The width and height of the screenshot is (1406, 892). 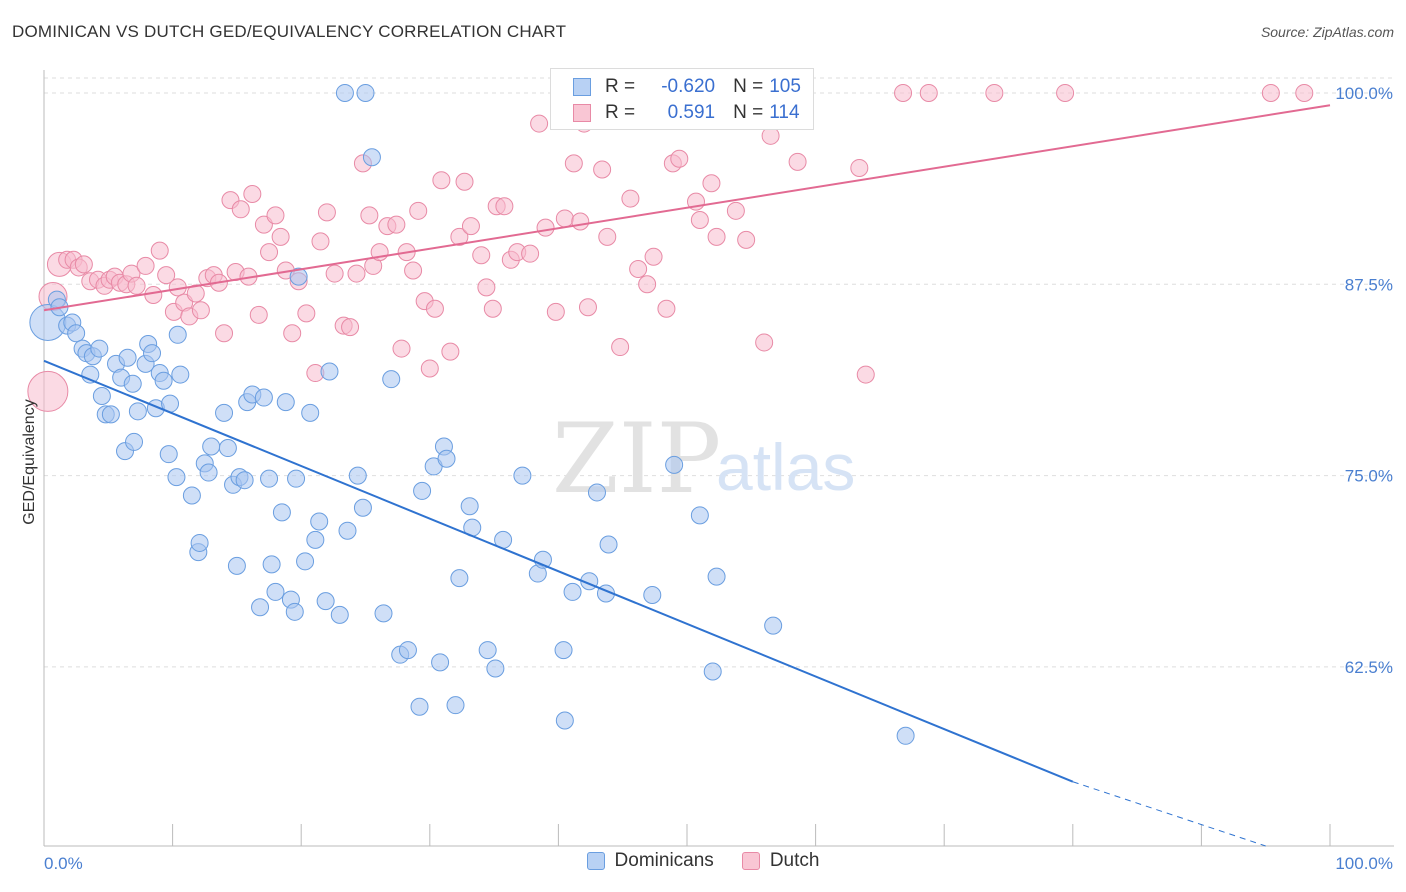 I want to click on legend-item-dominicans: Dominicans, so click(x=650, y=861).